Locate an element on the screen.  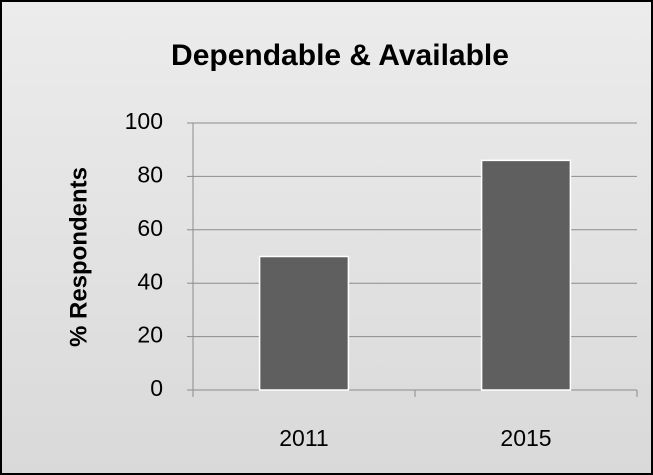
chart-title: Dependable & Available is located at coordinates (340, 55).